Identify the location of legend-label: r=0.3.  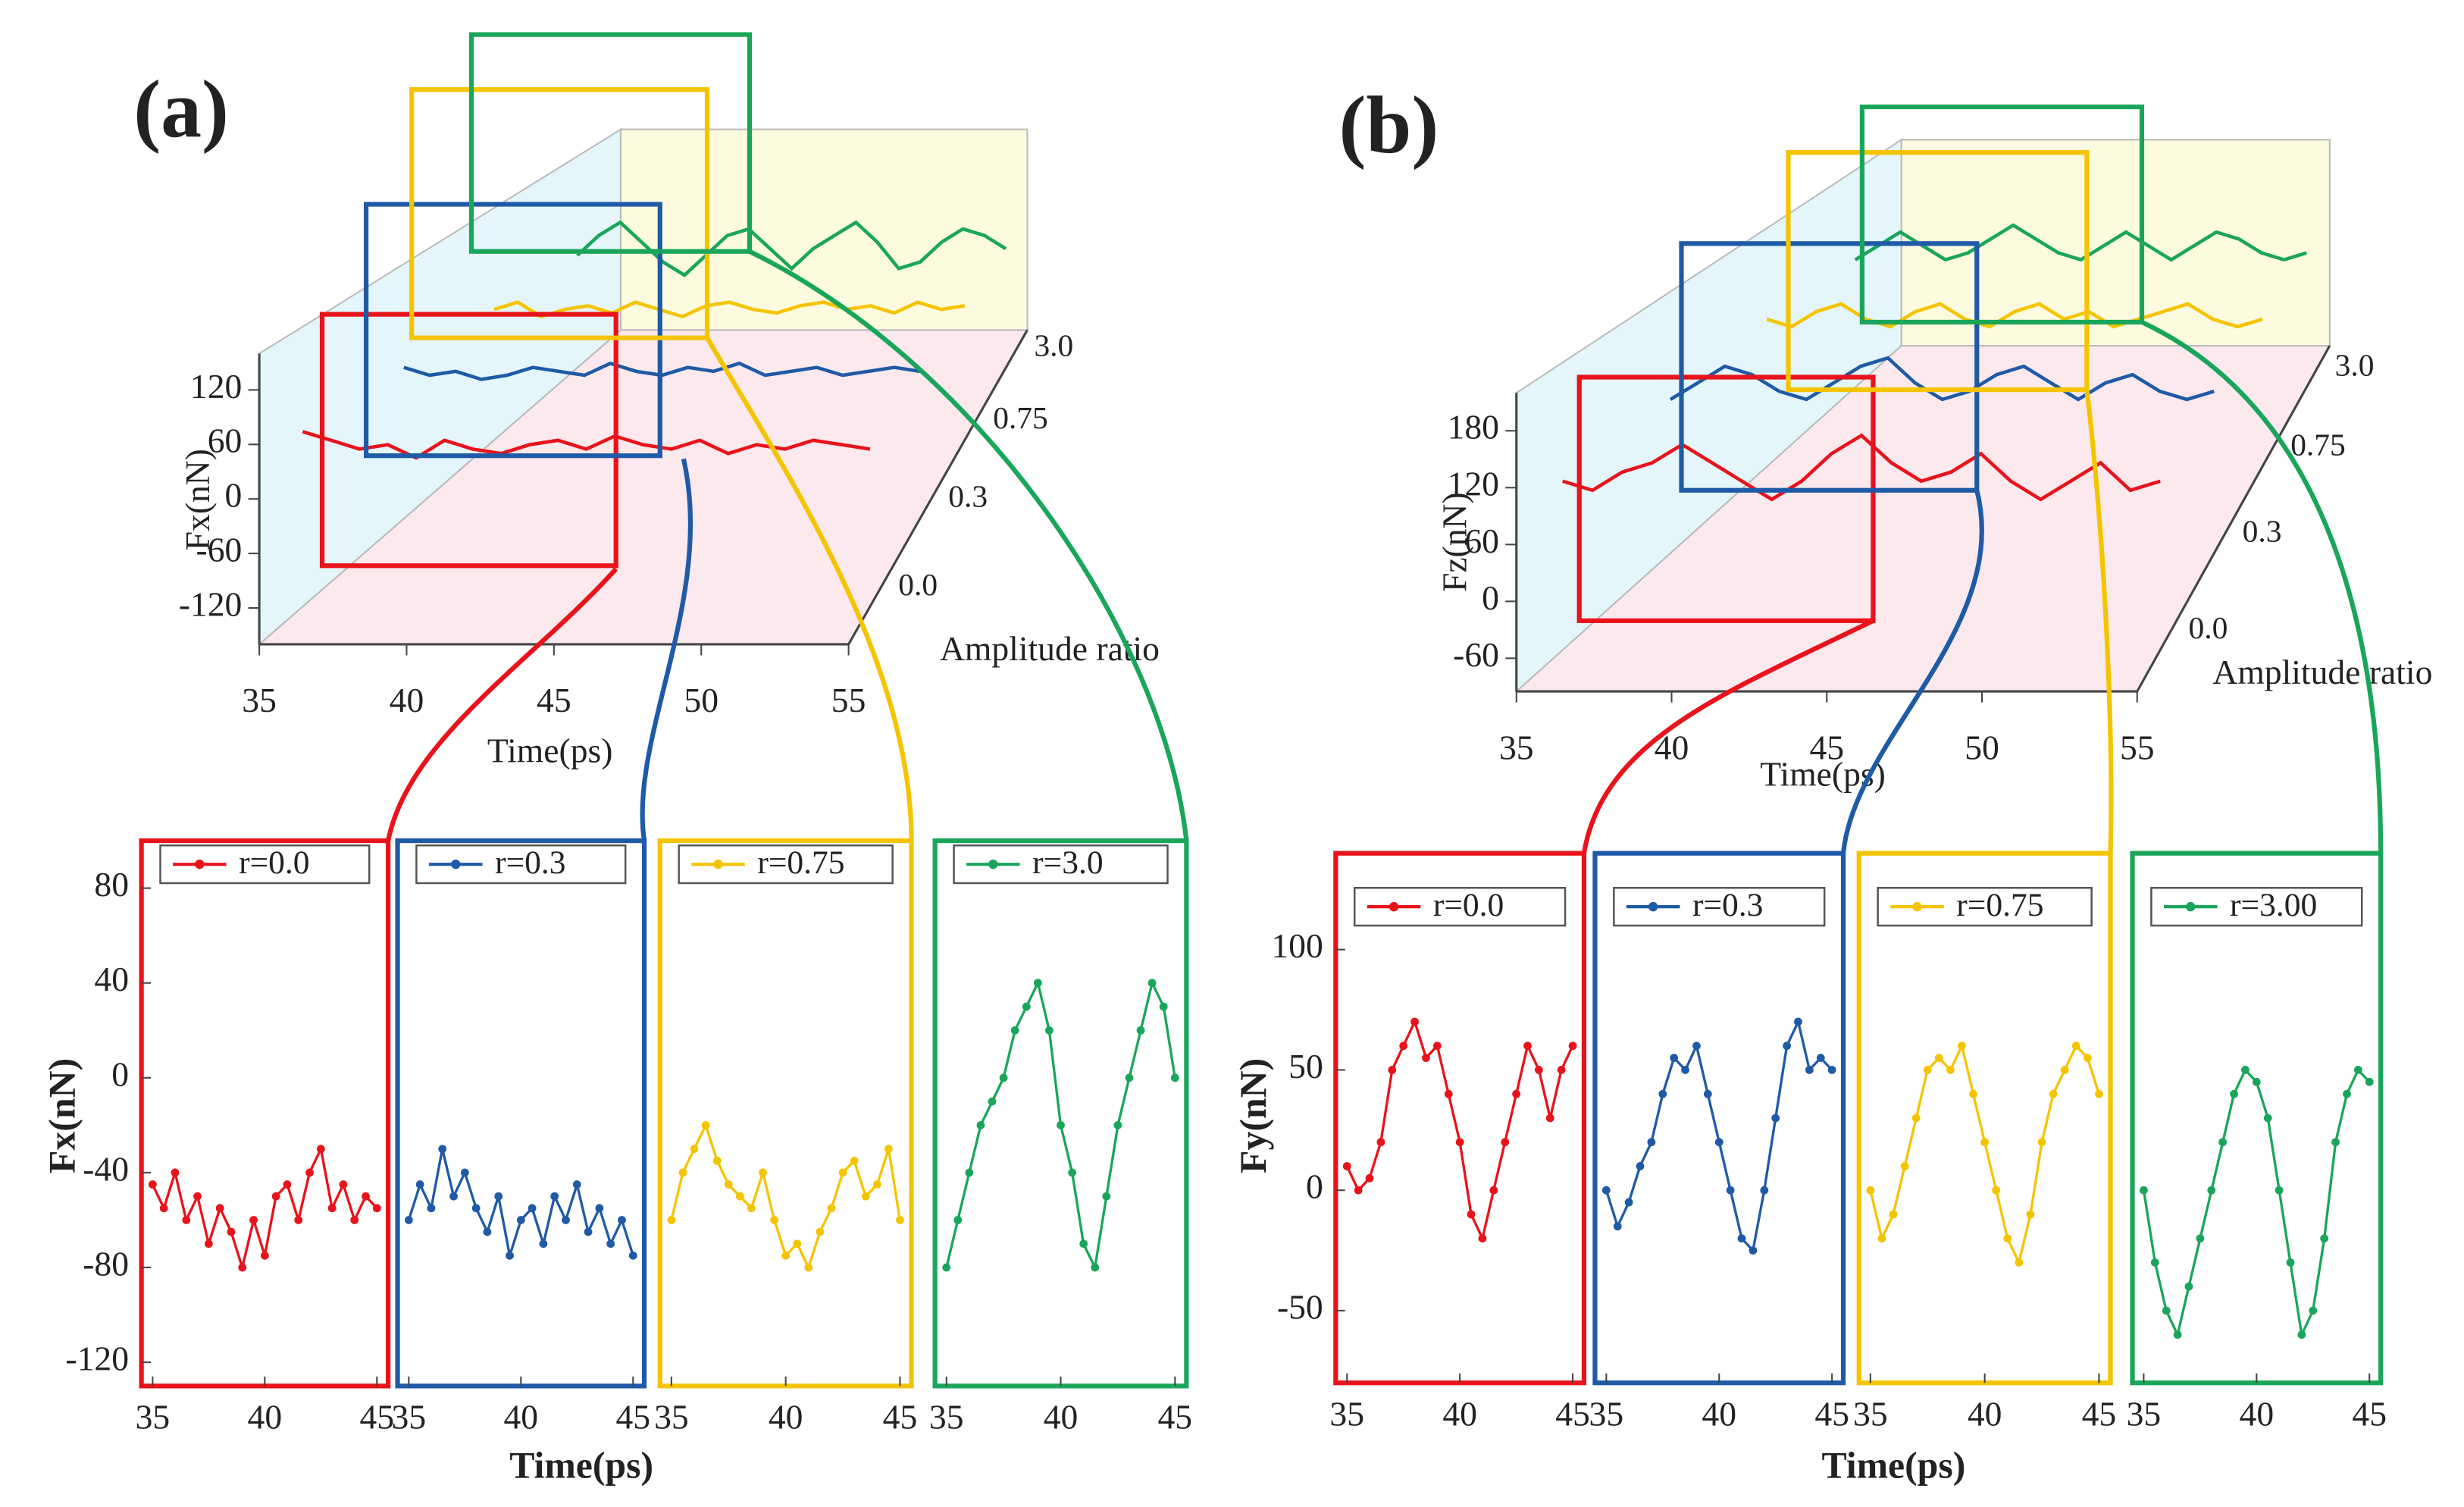
(1727, 905).